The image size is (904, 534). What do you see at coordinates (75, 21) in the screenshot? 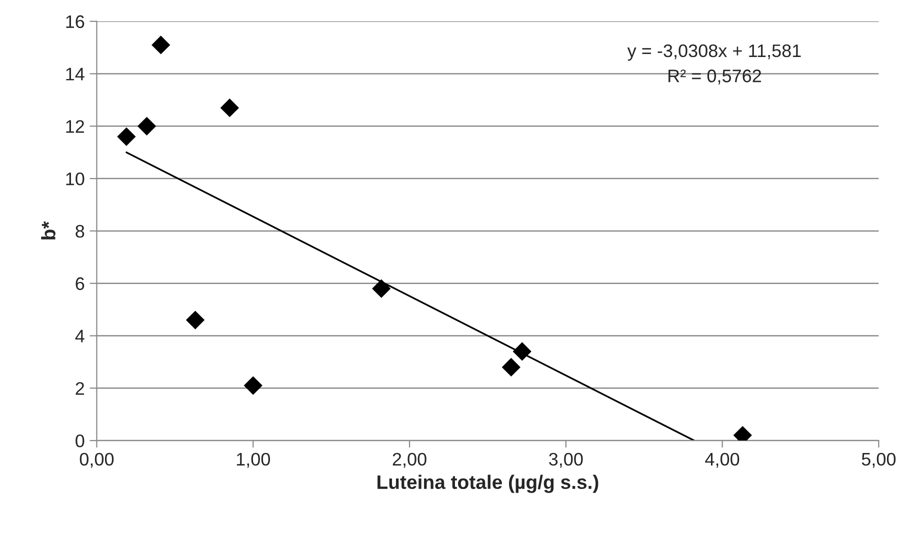
I see `y-tick-label: 16` at bounding box center [75, 21].